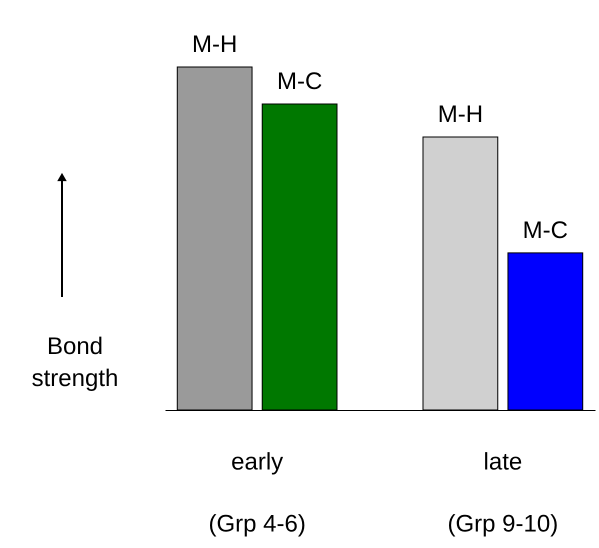  I want to click on series-label: M-H, so click(215, 44).